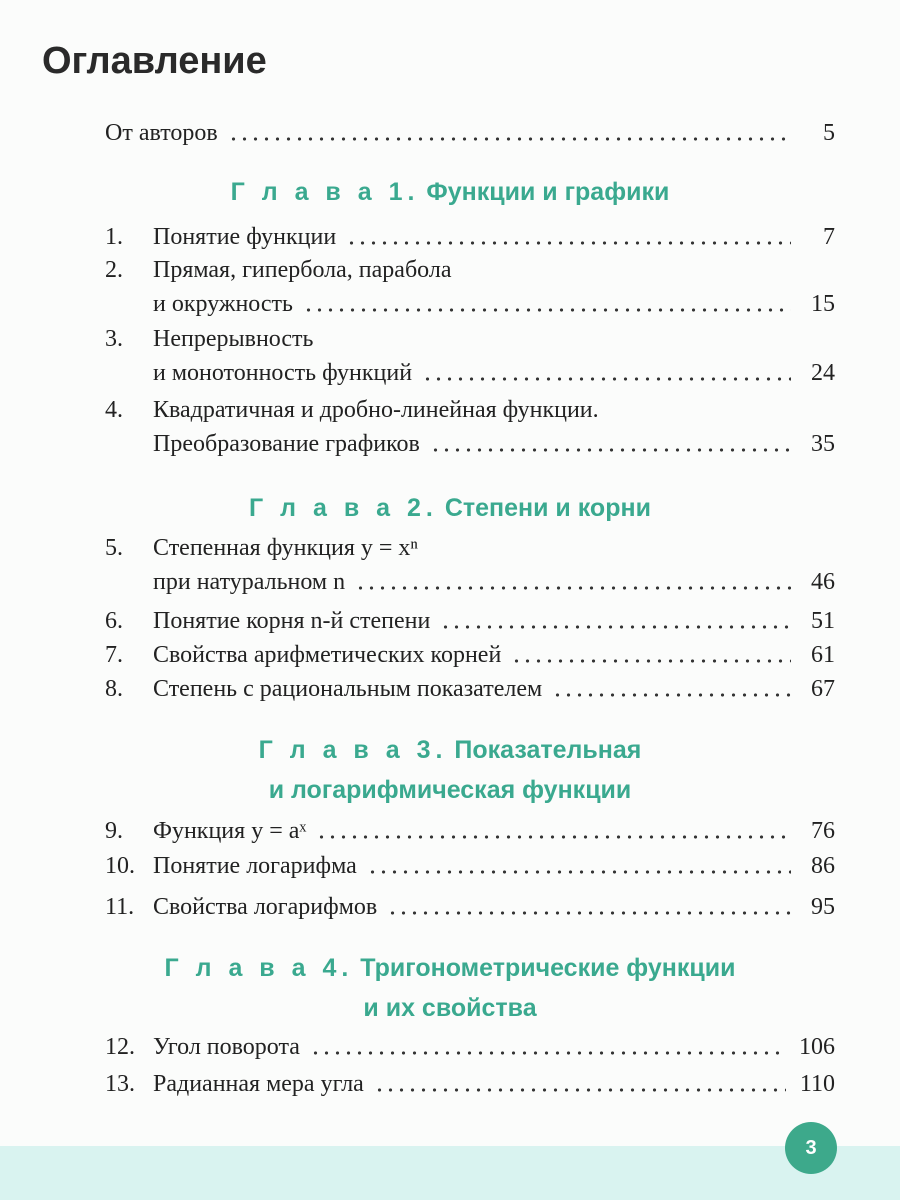 This screenshot has height=1200, width=900. I want to click on entry-text: Угол поворота, so click(226, 1047).